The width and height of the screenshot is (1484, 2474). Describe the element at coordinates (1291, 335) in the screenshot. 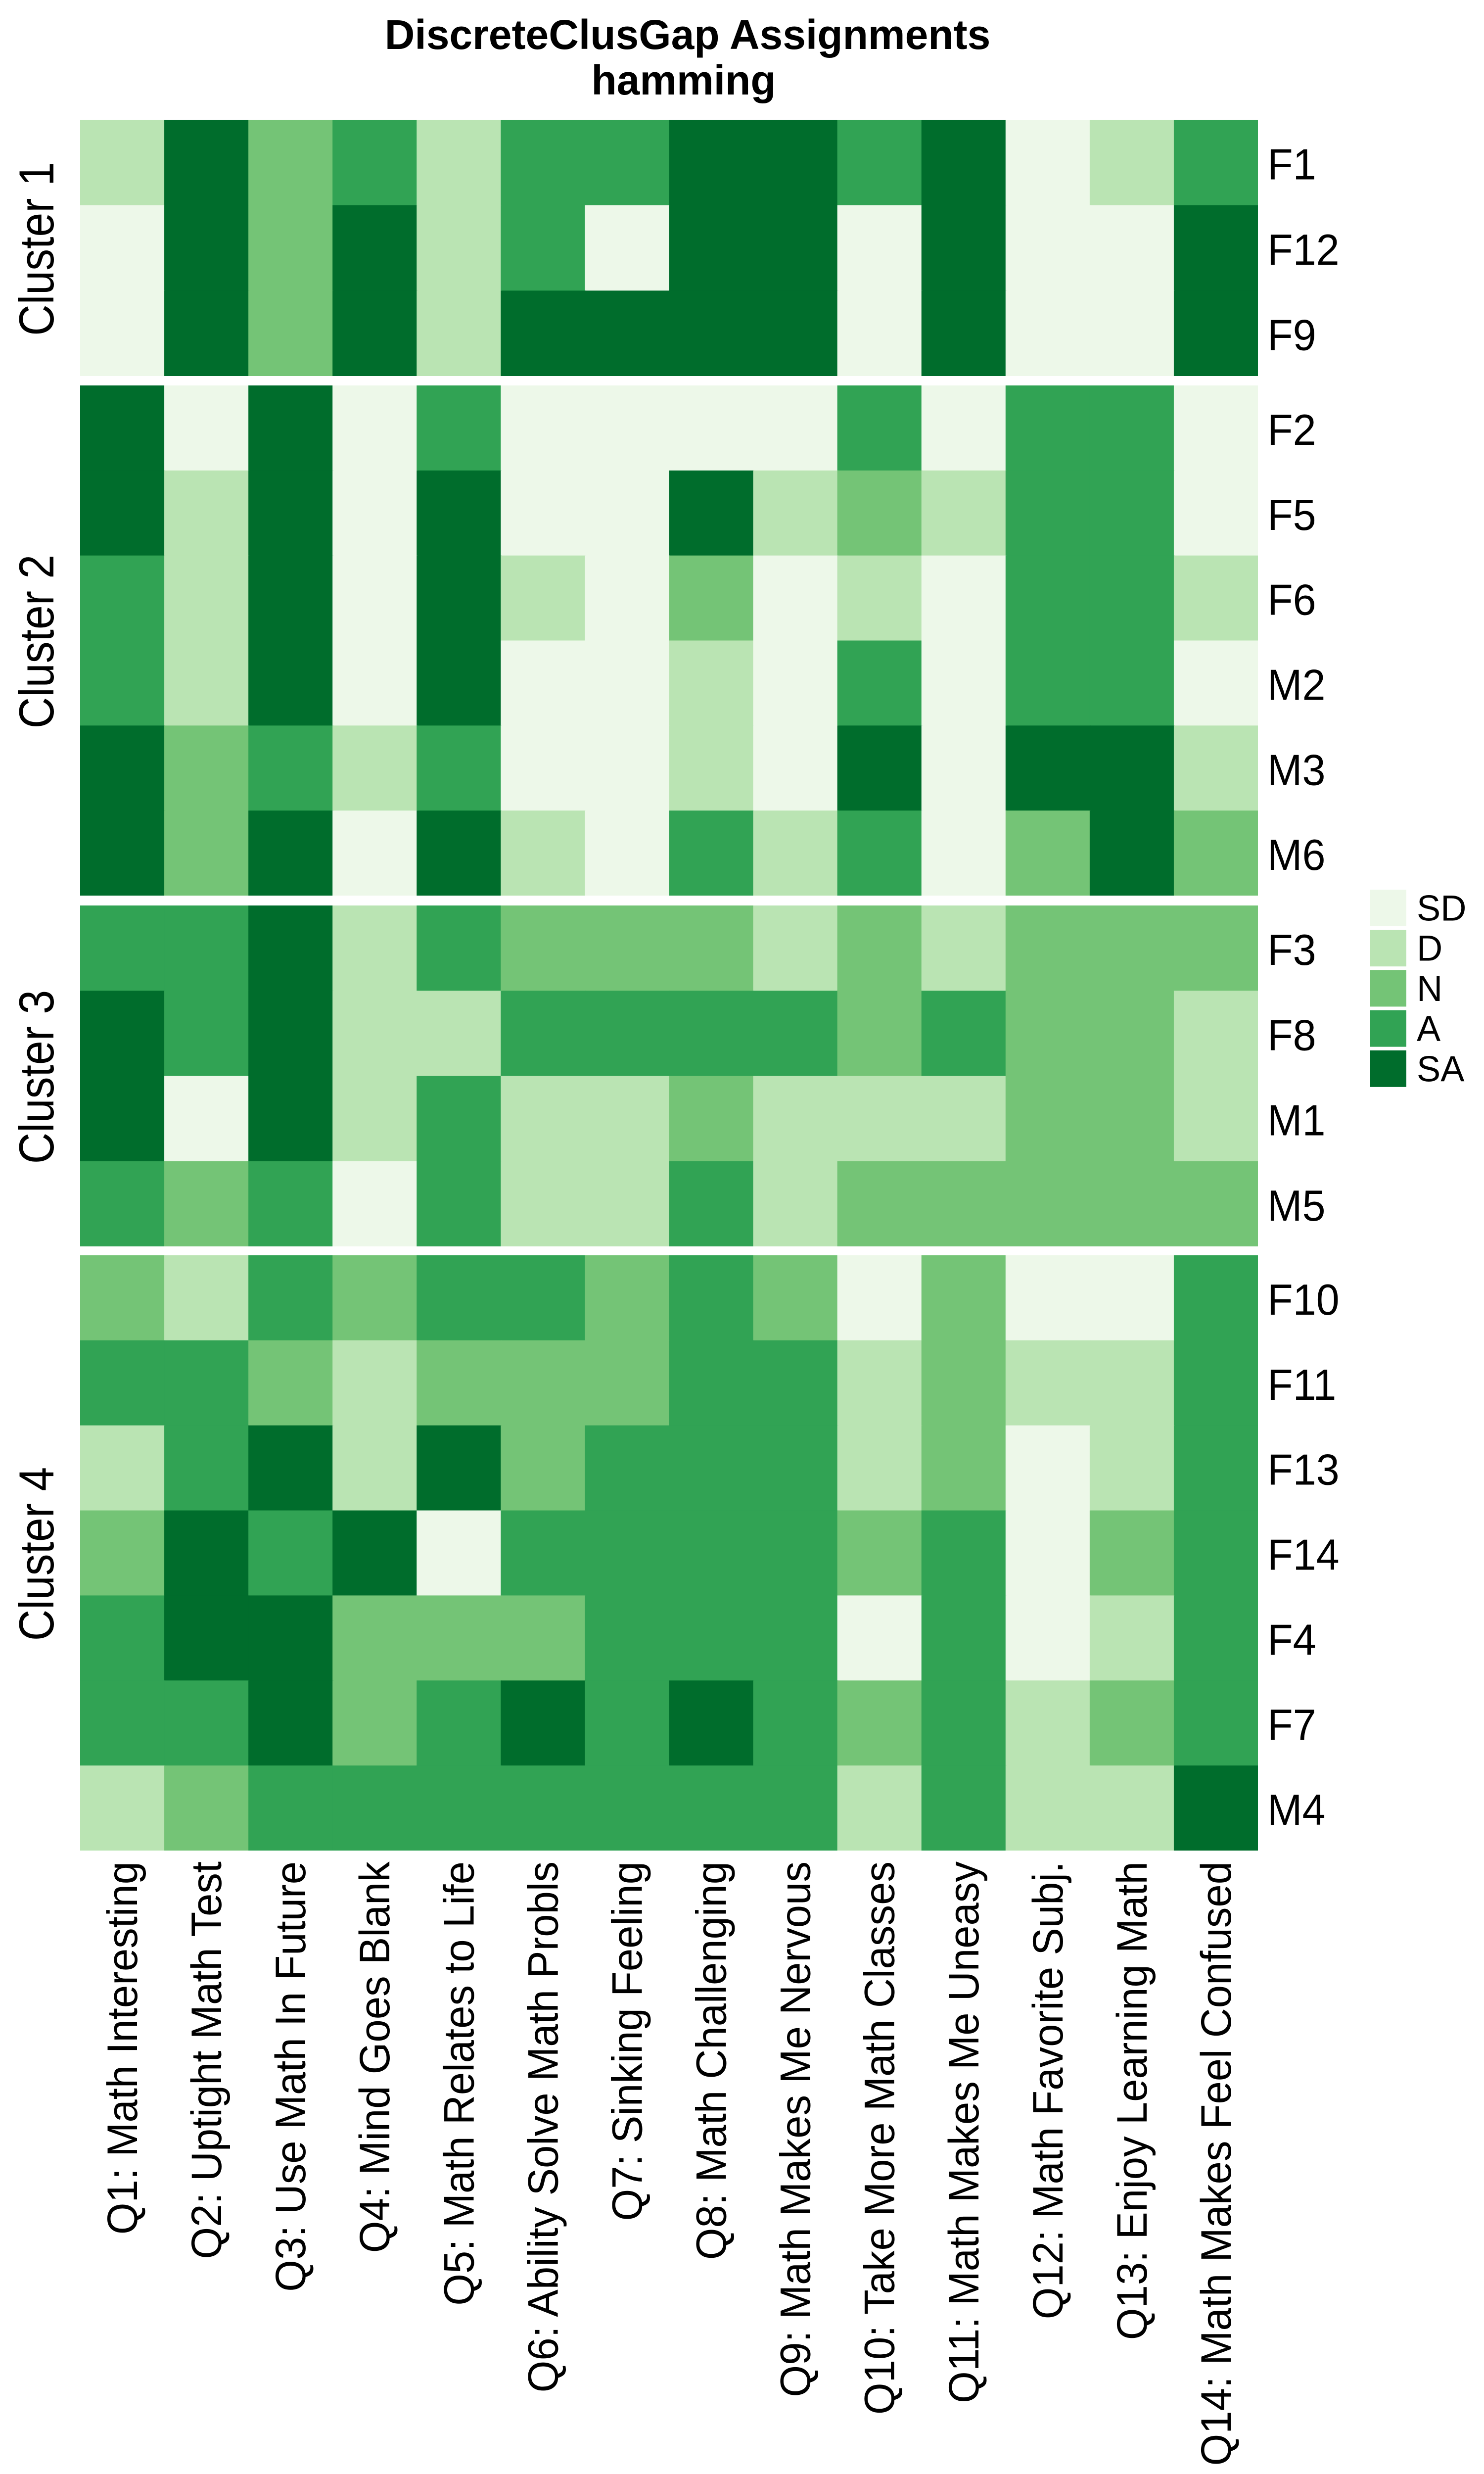

I see `svg-text: F9` at that location.